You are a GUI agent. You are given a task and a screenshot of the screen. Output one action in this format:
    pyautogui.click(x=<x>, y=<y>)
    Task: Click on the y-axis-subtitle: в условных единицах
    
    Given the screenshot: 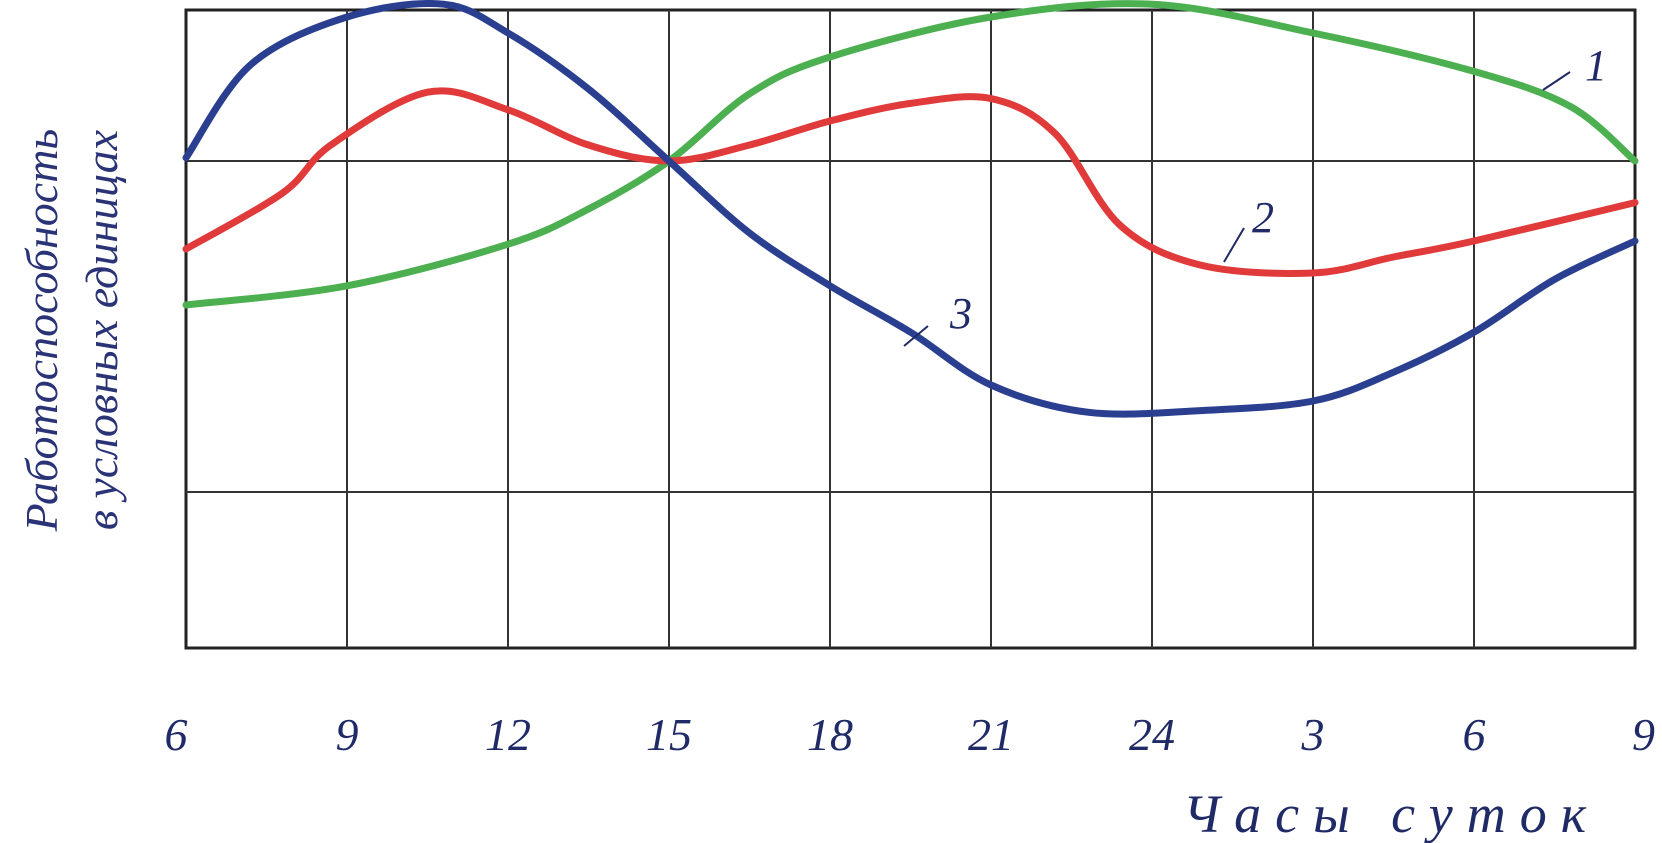 What is the action you would take?
    pyautogui.click(x=101, y=329)
    